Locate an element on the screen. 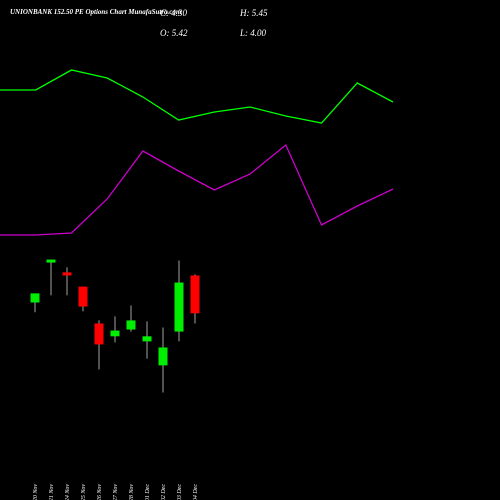  x-tick-label: 25 Nov is located at coordinates (84, 492).